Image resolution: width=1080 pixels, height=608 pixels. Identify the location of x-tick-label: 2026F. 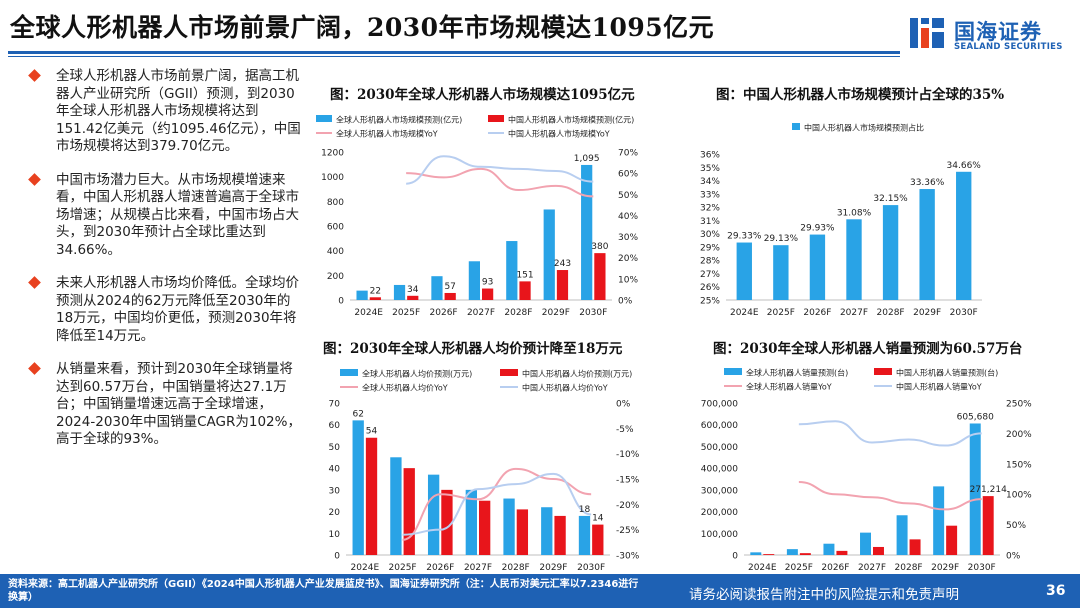
(444, 313).